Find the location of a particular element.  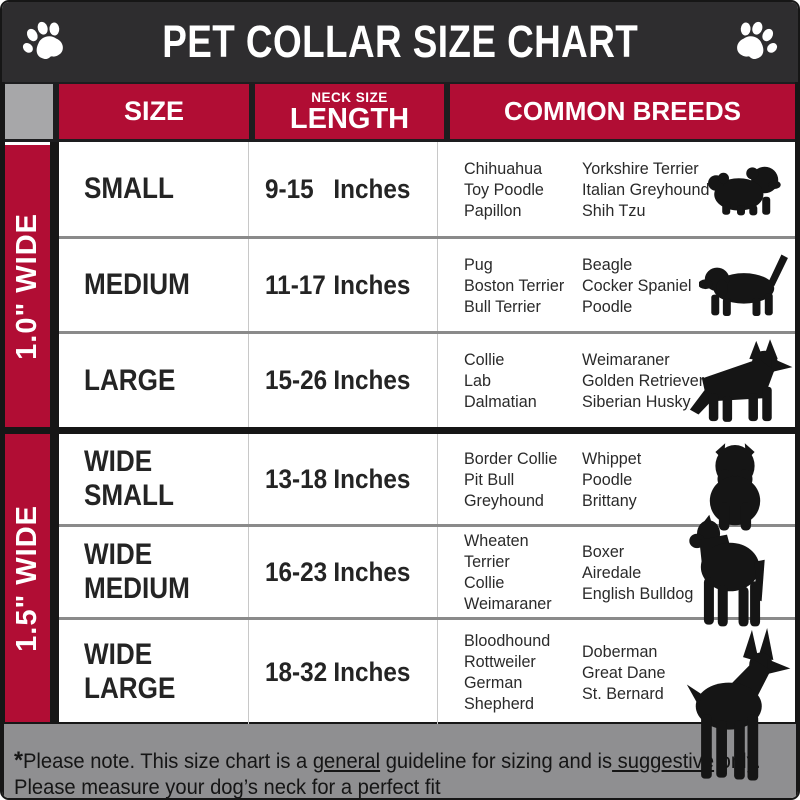

breed-name: Toy Poodle is located at coordinates (504, 189).